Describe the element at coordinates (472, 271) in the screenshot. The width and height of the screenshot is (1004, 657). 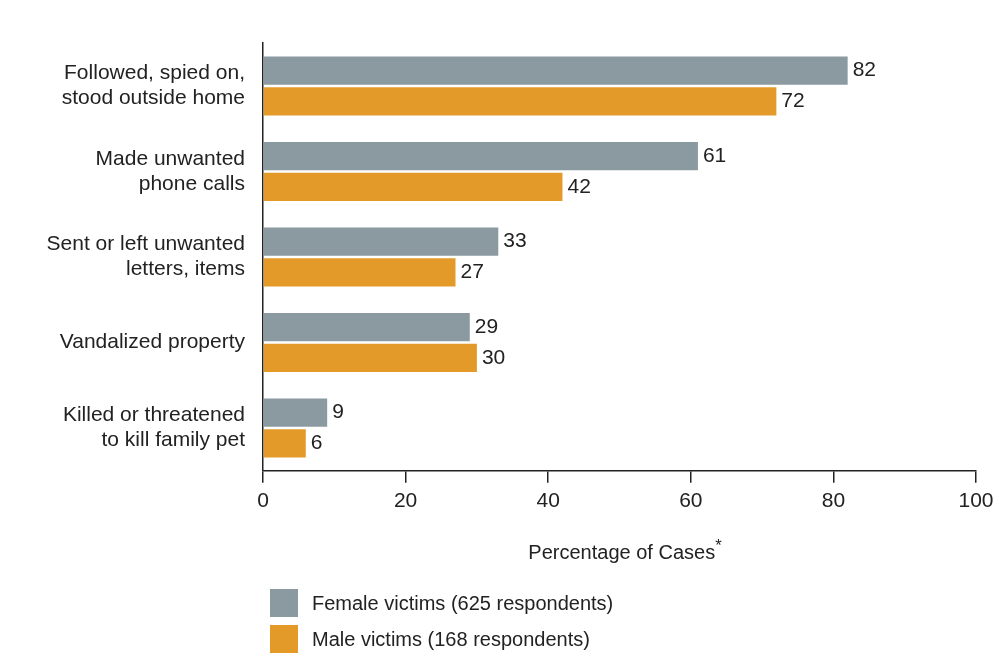
I see `data-label: 27` at that location.